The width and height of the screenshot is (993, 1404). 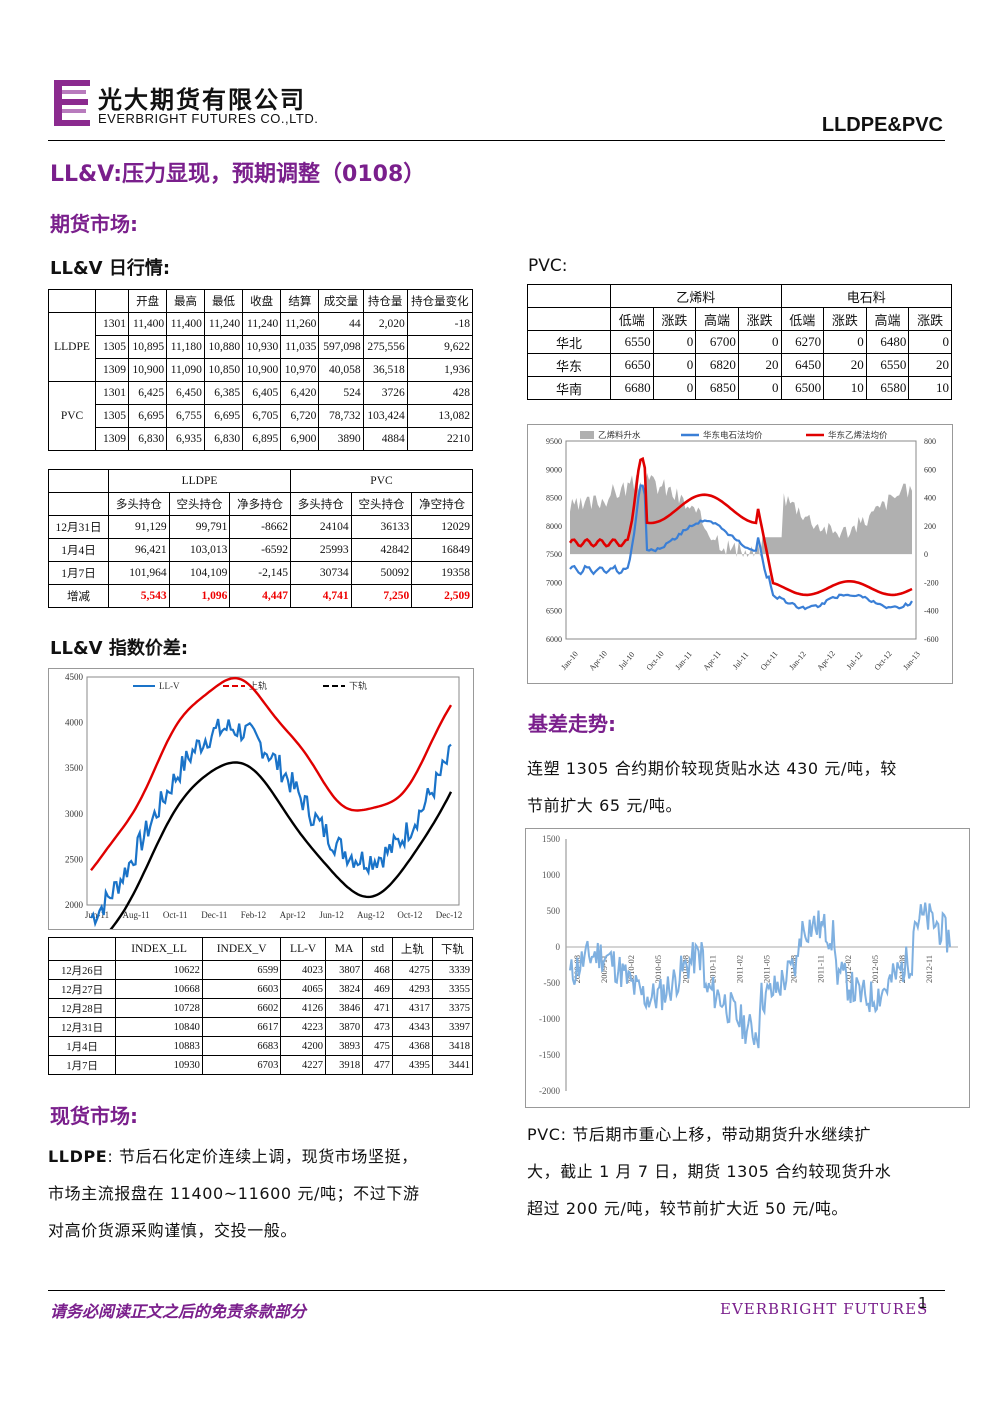 What do you see at coordinates (241, 1027) in the screenshot?
I see `table-cell: 6617` at bounding box center [241, 1027].